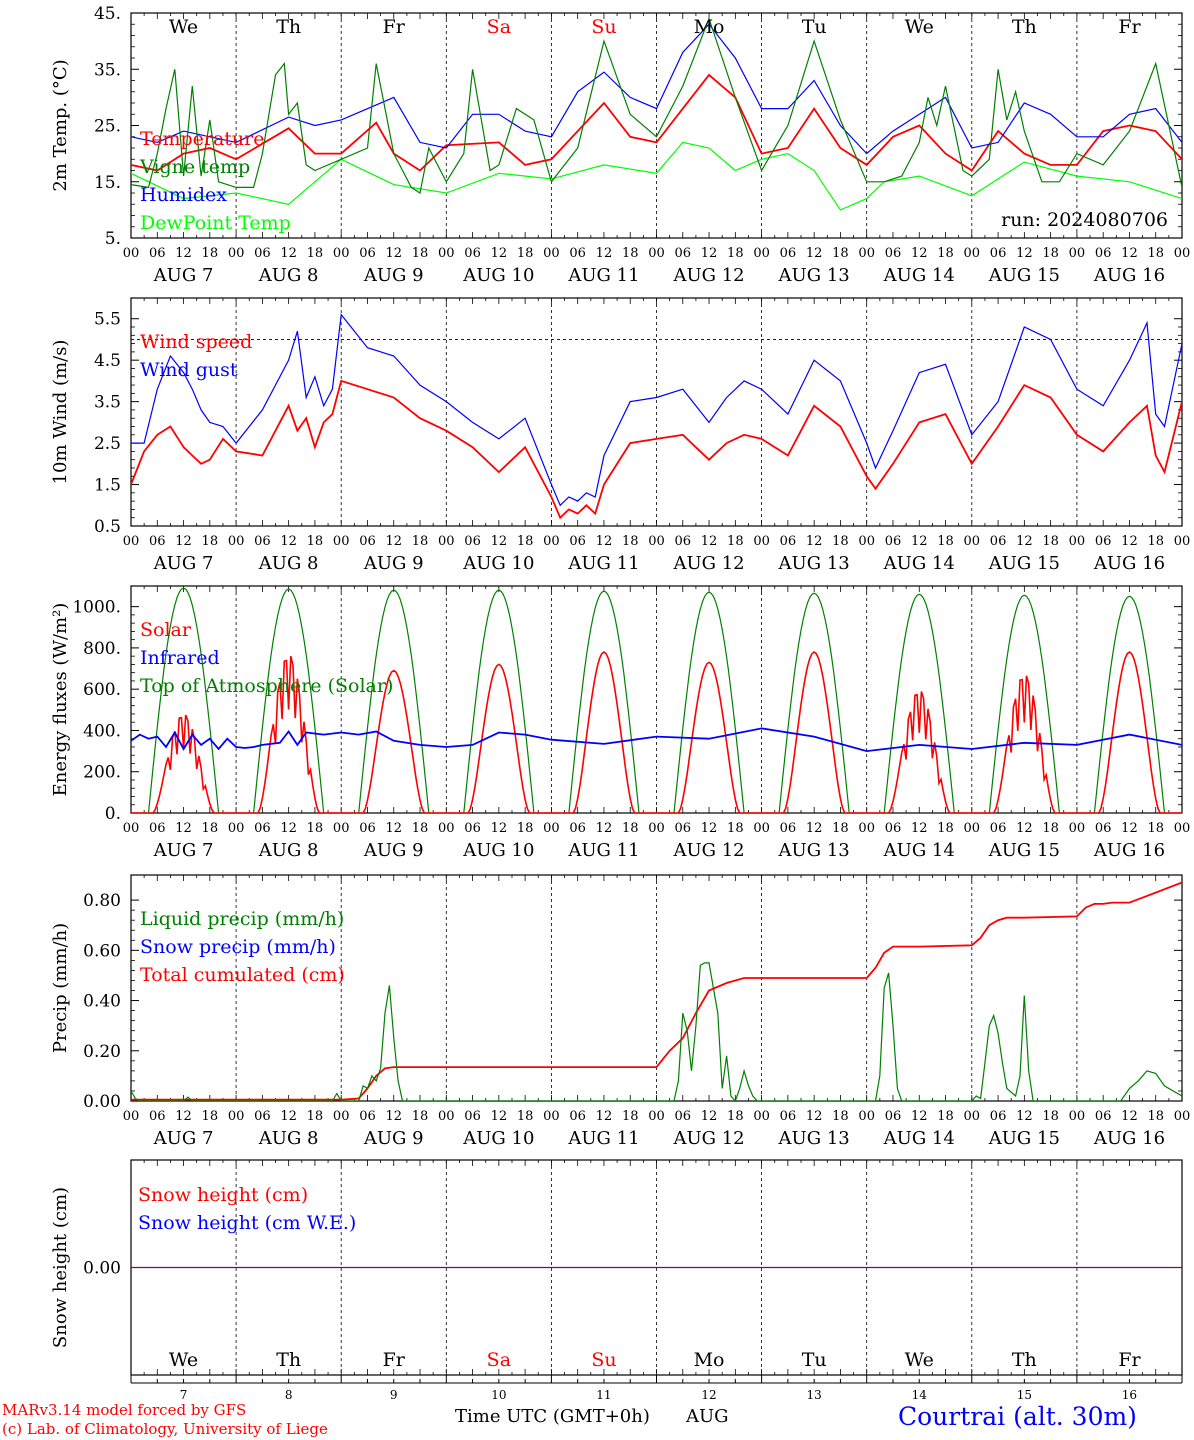 This screenshot has height=1440, width=1194. Describe the element at coordinates (552, 1416) in the screenshot. I see `time-axis-label: Time UTC (GMT+0h)` at that location.